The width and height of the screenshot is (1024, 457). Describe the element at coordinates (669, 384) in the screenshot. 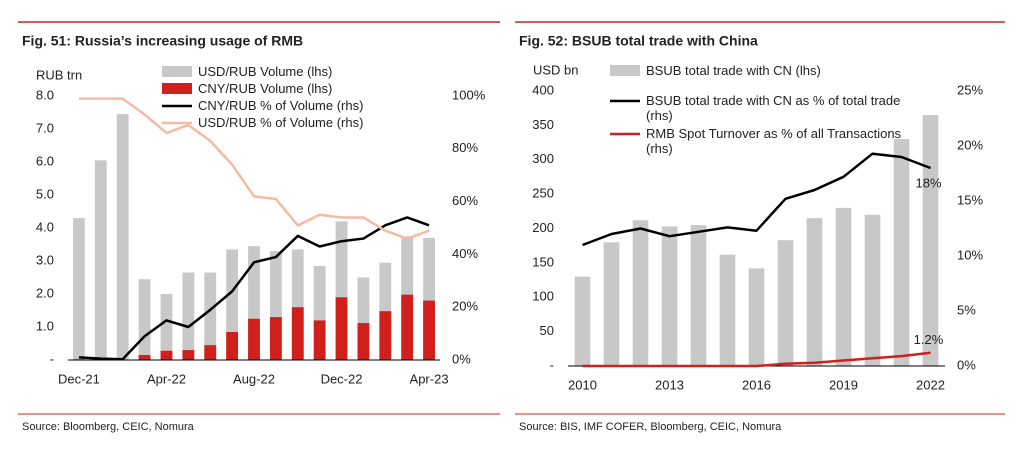

I see `x-tick-label: 2013` at that location.